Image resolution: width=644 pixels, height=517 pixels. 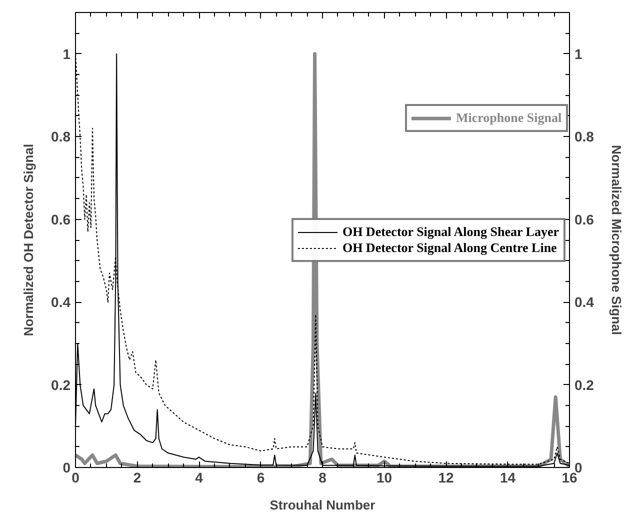 What do you see at coordinates (323, 505) in the screenshot?
I see `x-axis-title: Strouhal Number` at bounding box center [323, 505].